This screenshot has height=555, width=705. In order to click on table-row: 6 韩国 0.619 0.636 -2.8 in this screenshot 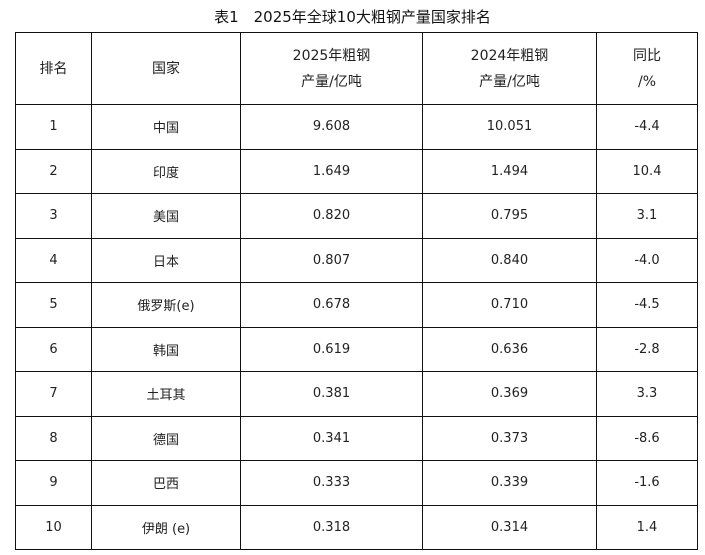, I will do `click(356, 349)`.